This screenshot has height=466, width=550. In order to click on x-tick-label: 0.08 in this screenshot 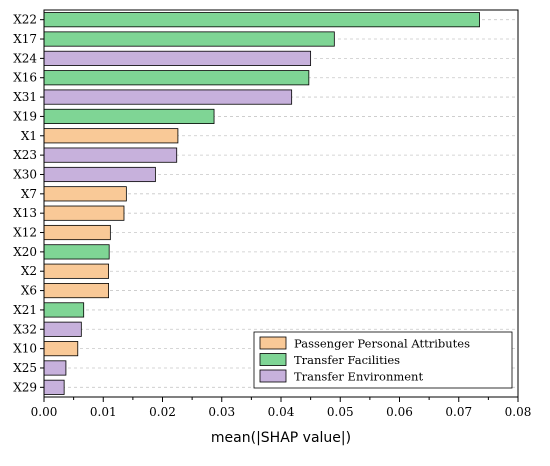, I will do `click(518, 412)`.